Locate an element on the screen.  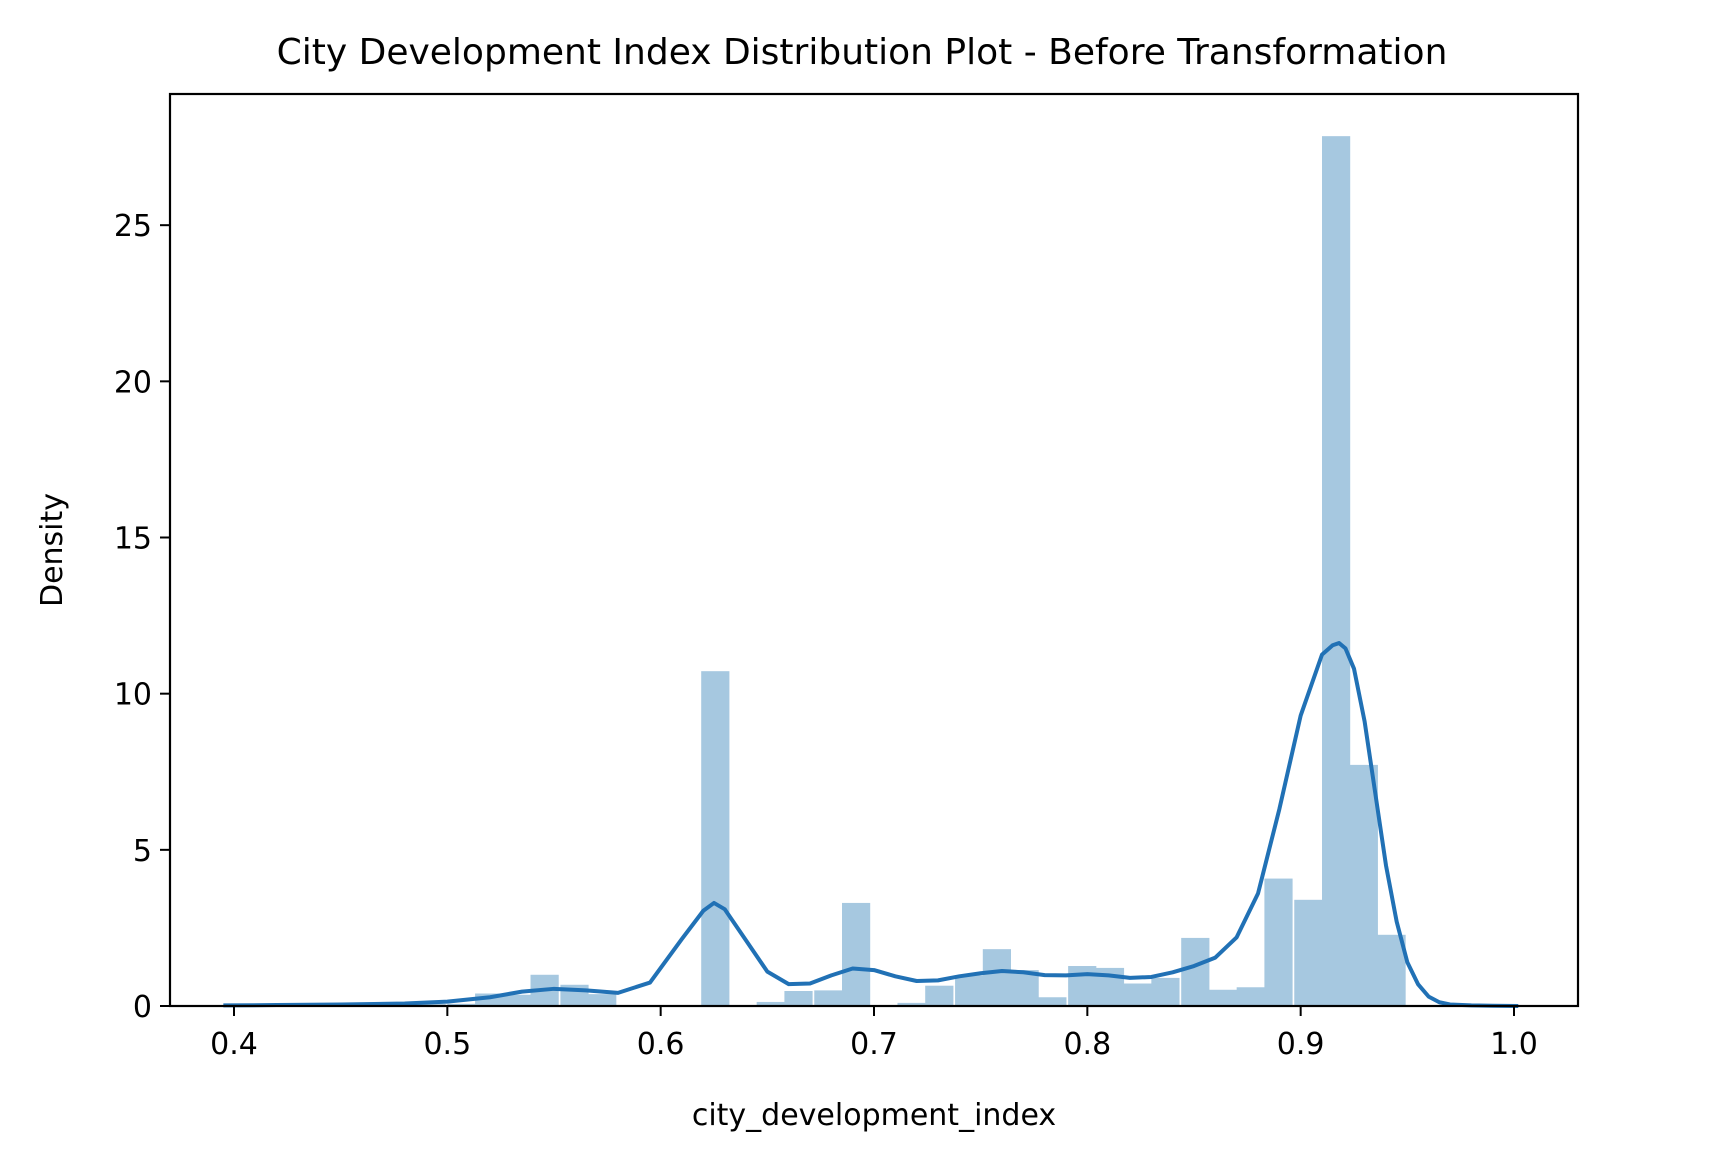
x-tick-label: 0.8 is located at coordinates (1087, 1044).